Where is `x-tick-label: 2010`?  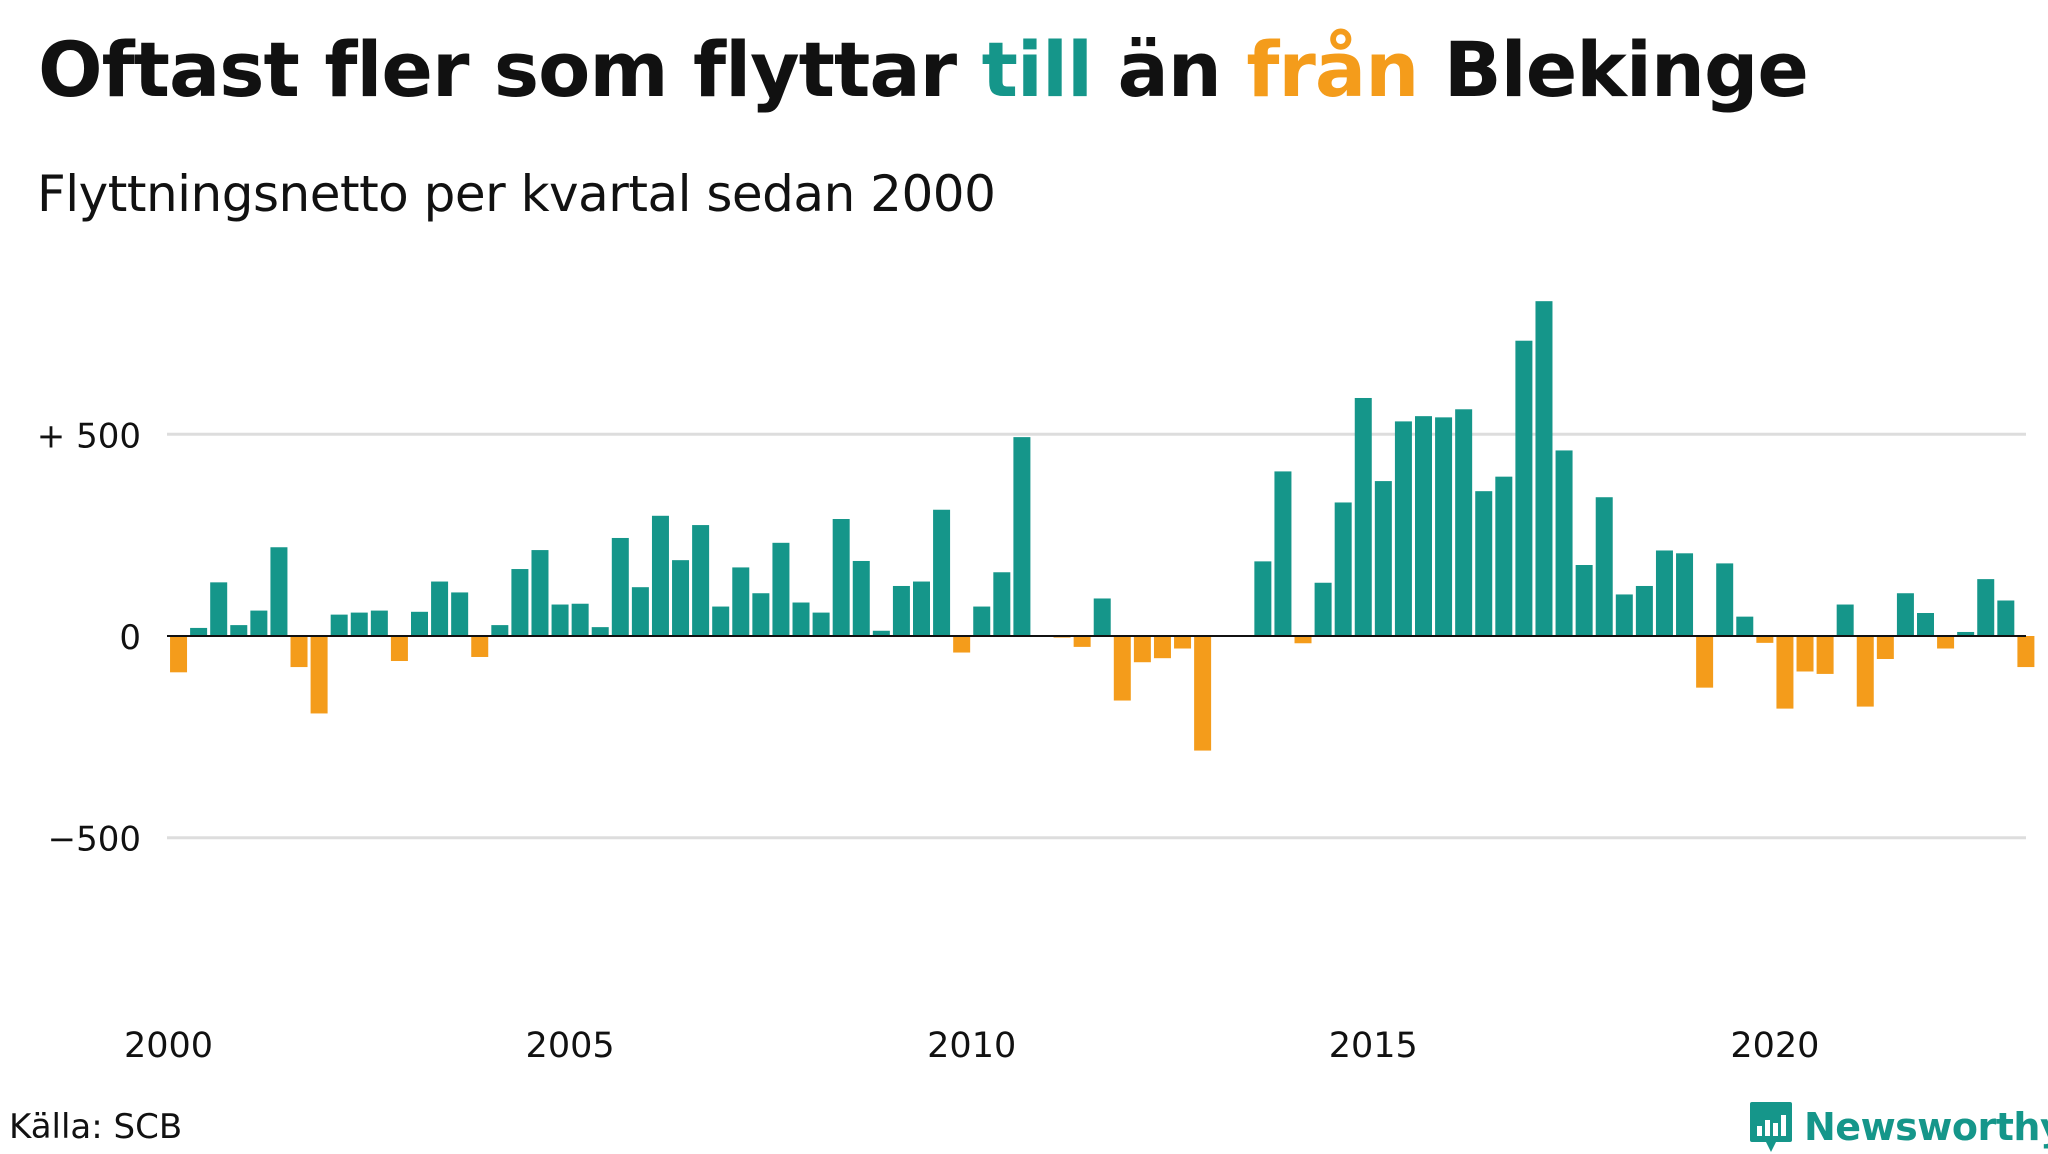 x-tick-label: 2010 is located at coordinates (971, 1046).